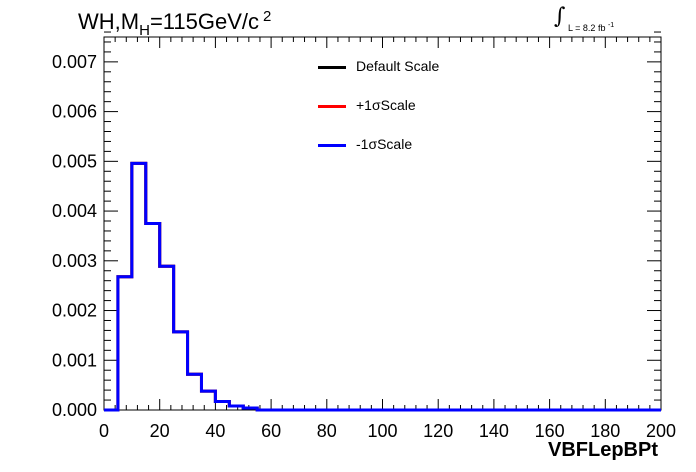 Image resolution: width=696 pixels, height=472 pixels. I want to click on x-tick-label: 160, so click(550, 431).